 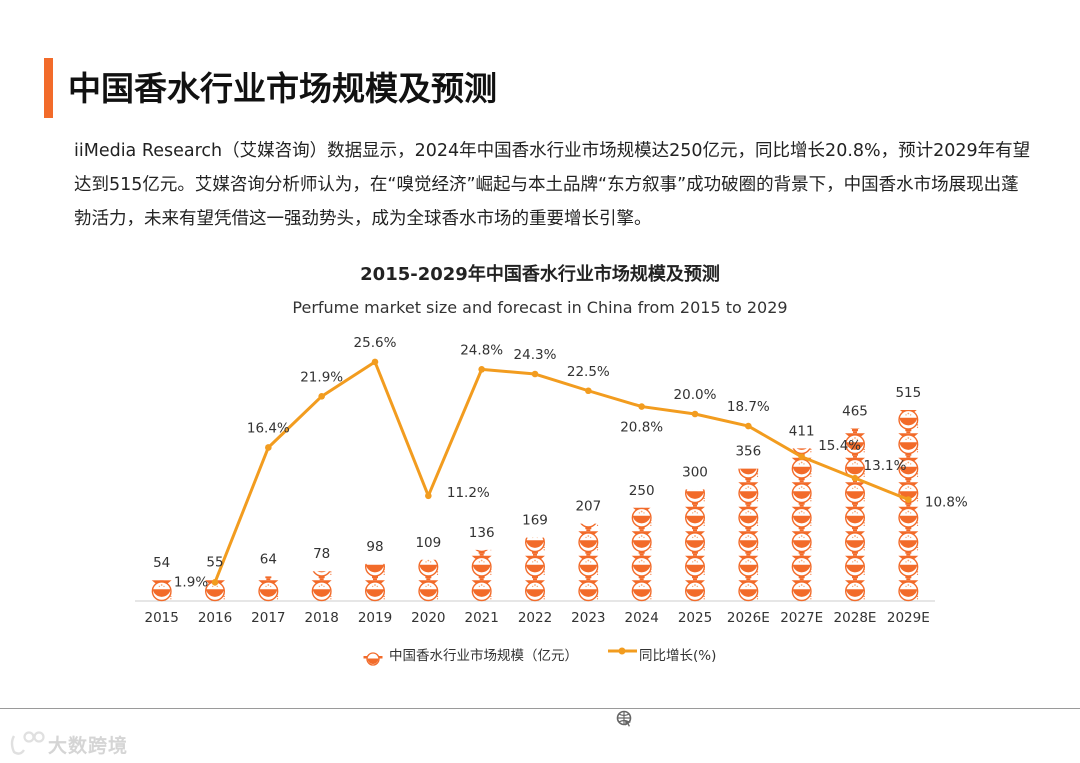 What do you see at coordinates (268, 618) in the screenshot?
I see `x-tick-label-2017: 2017` at bounding box center [268, 618].